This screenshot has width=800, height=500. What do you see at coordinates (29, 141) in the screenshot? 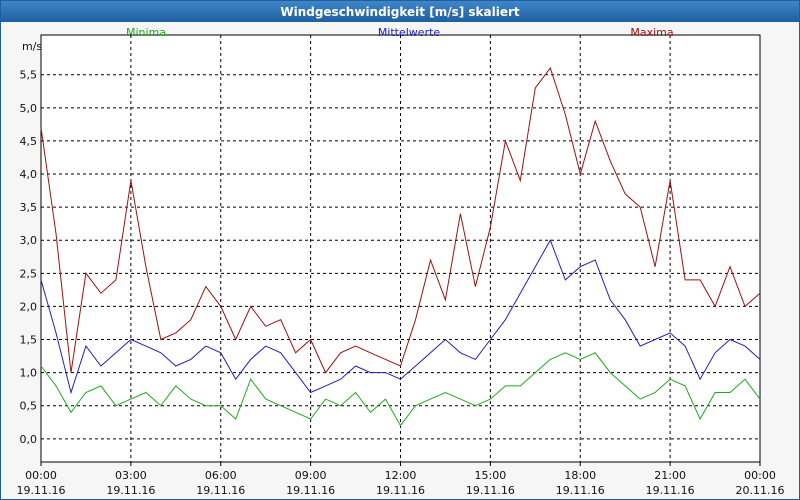
I see `y-tick-label: 4,5` at bounding box center [29, 141].